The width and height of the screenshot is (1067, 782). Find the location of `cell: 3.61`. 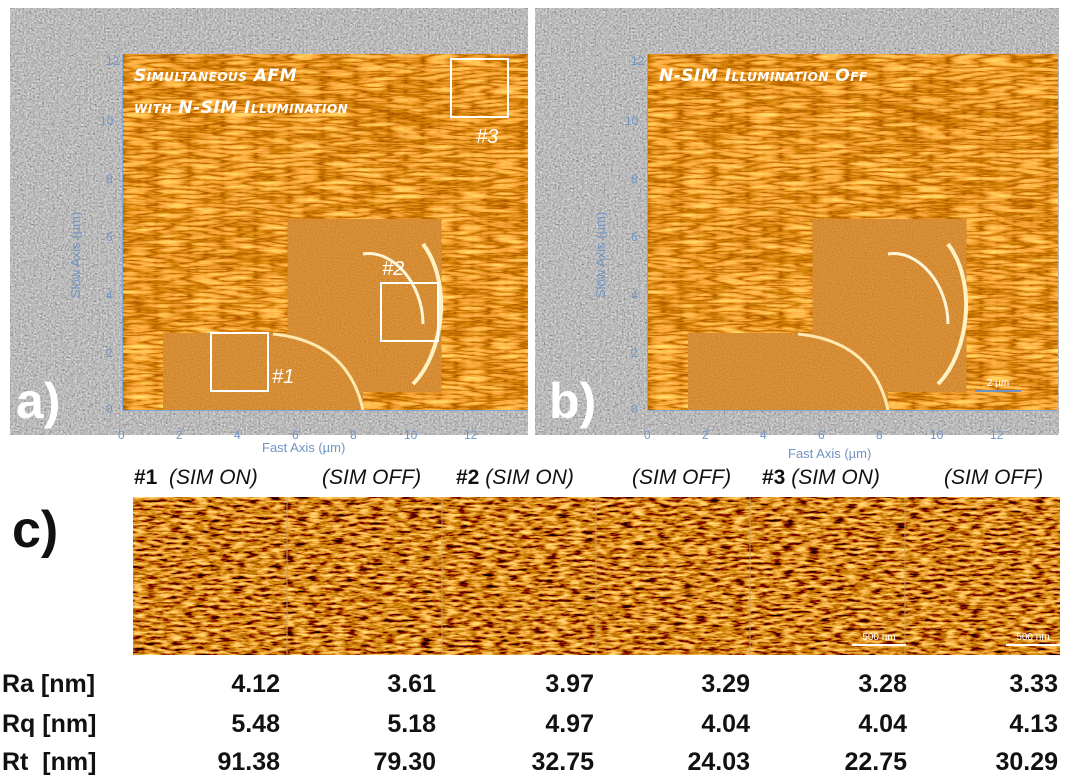

cell: 3.61 is located at coordinates (411, 684).